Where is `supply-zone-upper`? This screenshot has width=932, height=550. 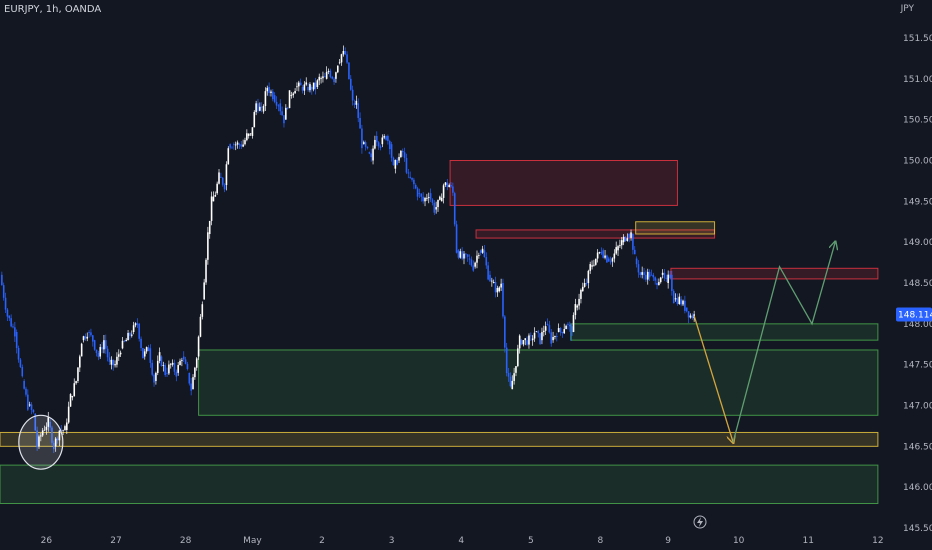 supply-zone-upper is located at coordinates (563, 183).